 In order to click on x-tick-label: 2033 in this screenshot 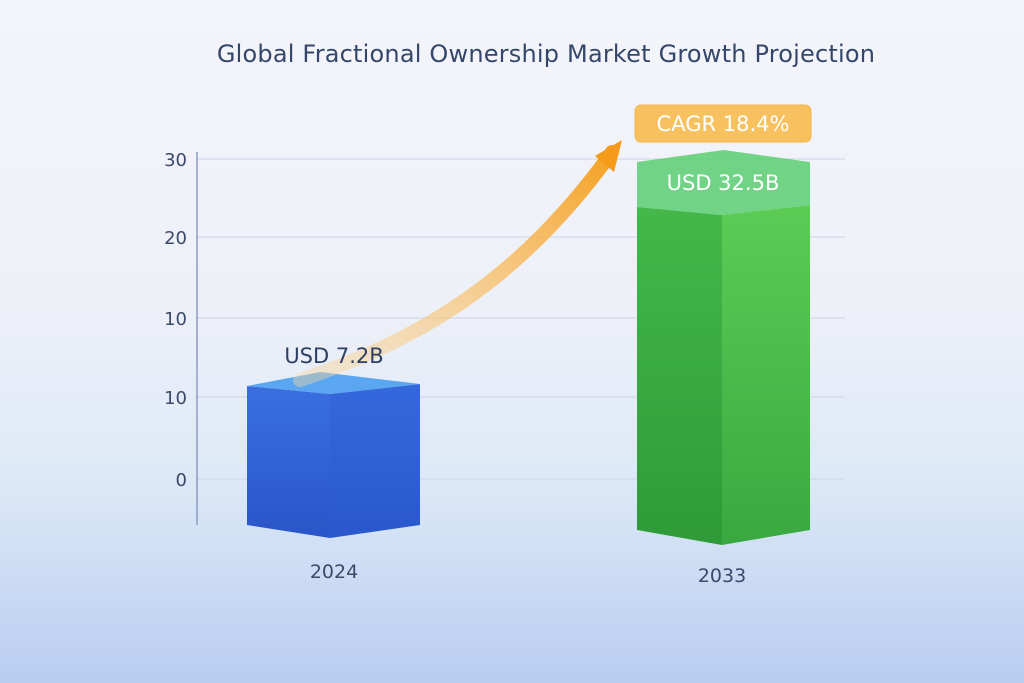, I will do `click(722, 576)`.